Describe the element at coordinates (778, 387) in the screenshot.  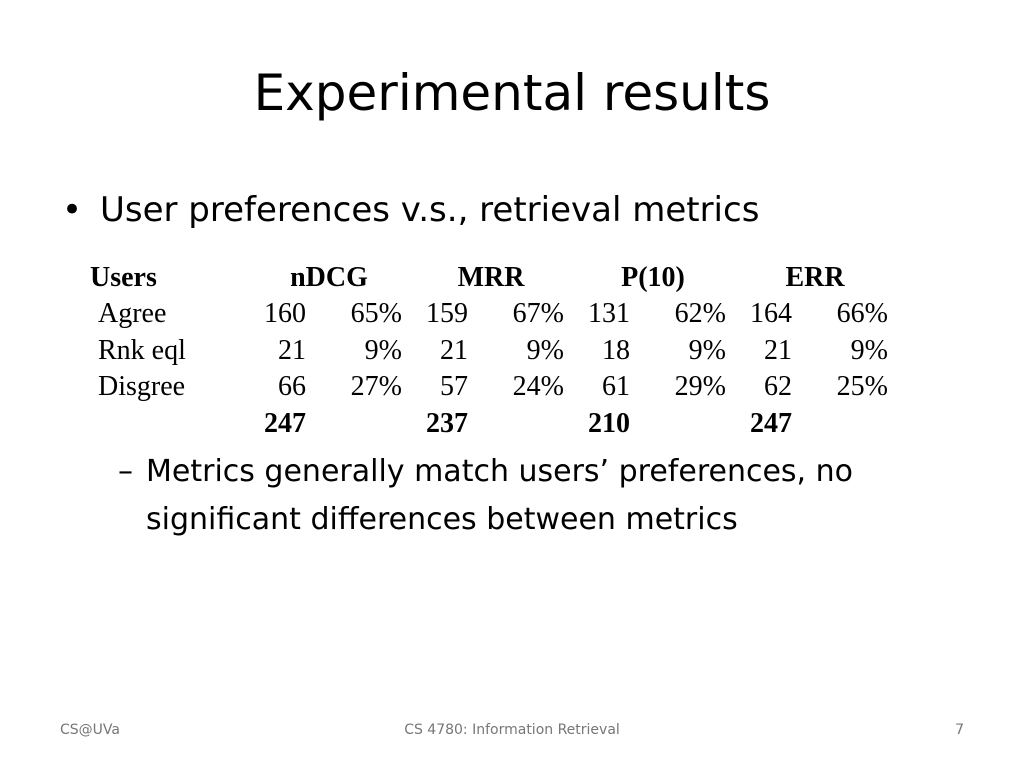
I see `table-cell: 62` at that location.